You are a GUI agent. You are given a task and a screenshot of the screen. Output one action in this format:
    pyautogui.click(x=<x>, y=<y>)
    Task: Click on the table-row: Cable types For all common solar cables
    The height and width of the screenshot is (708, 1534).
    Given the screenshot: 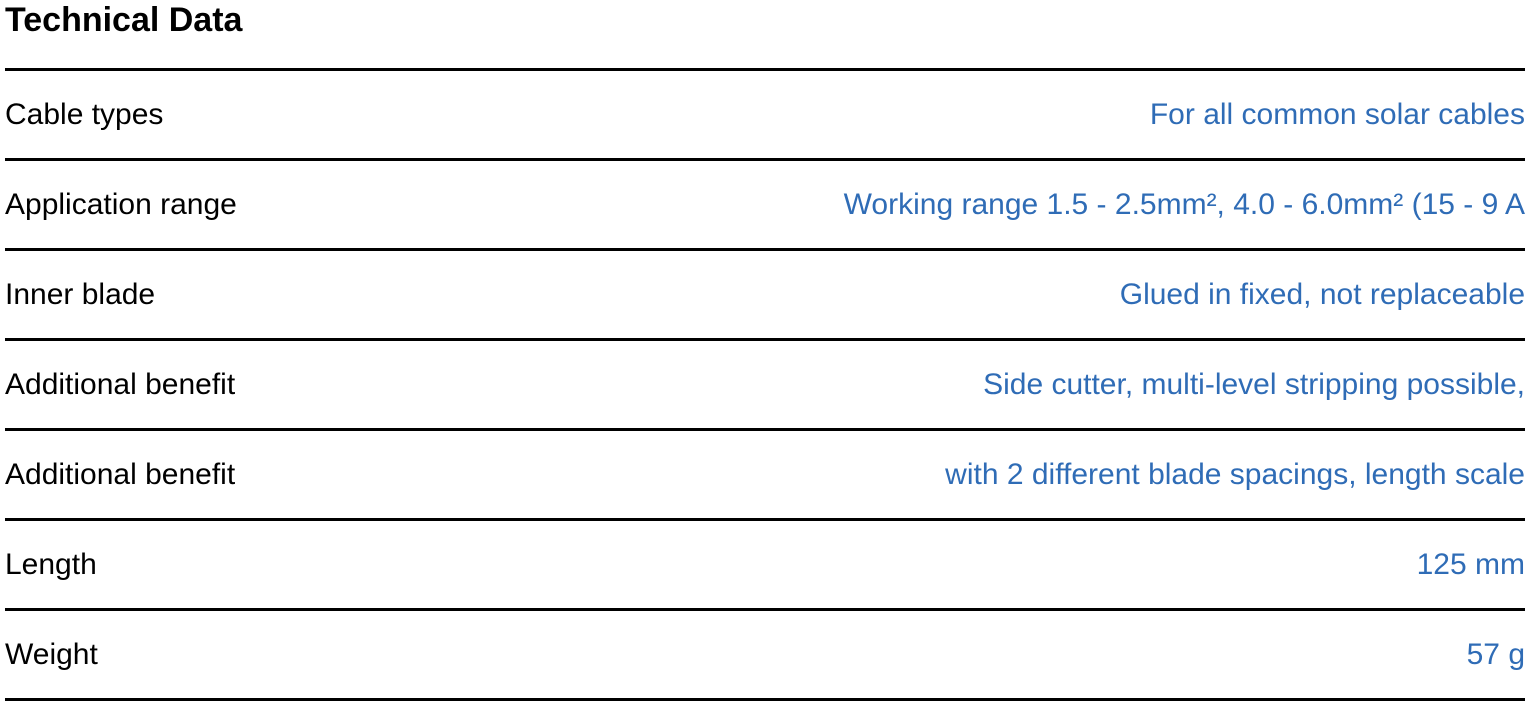 What is the action you would take?
    pyautogui.click(x=765, y=116)
    